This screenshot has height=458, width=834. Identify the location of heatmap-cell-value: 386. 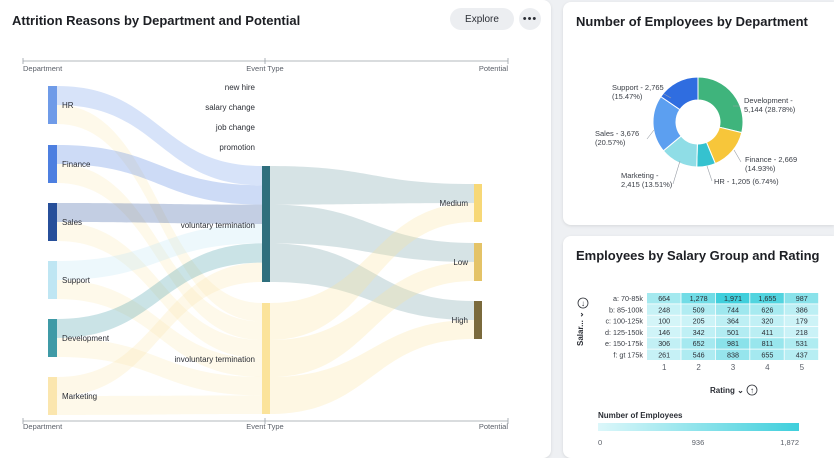
(802, 309).